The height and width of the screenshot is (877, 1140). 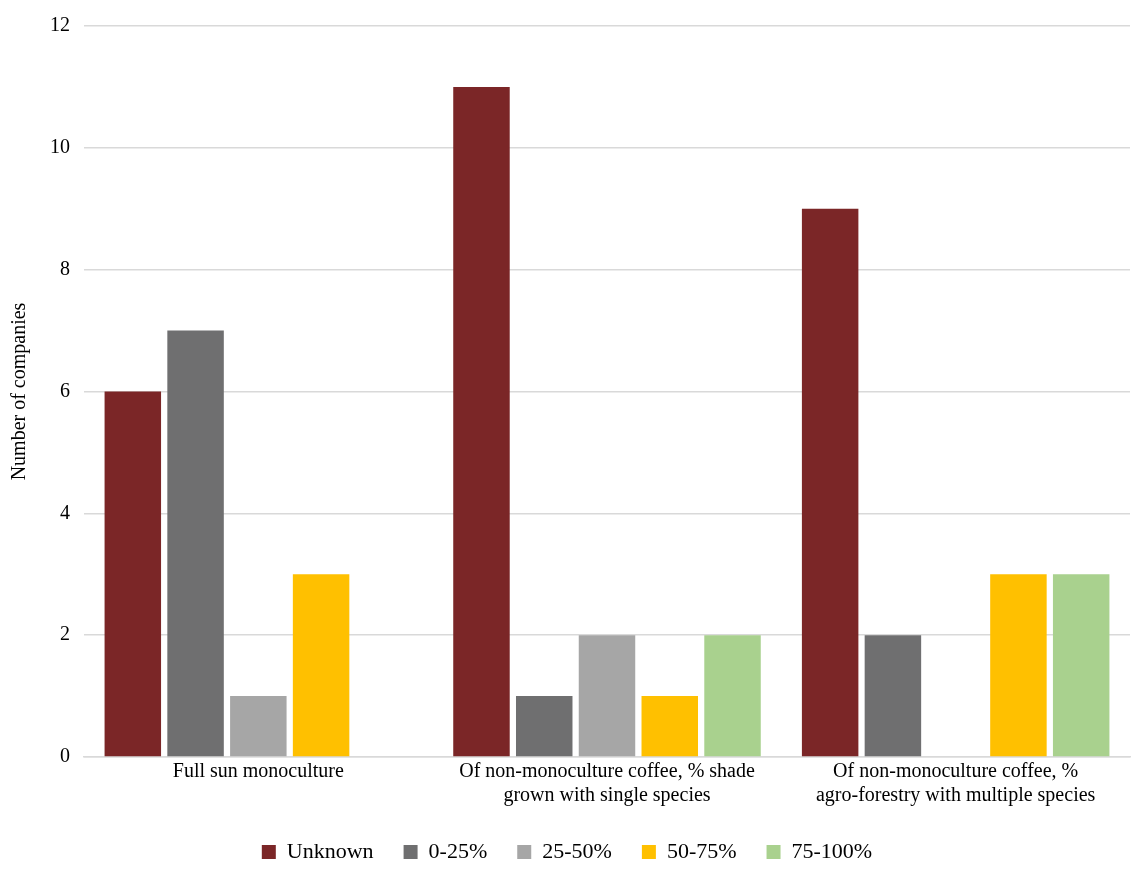 What do you see at coordinates (65, 511) in the screenshot?
I see `y-tick-label: 4` at bounding box center [65, 511].